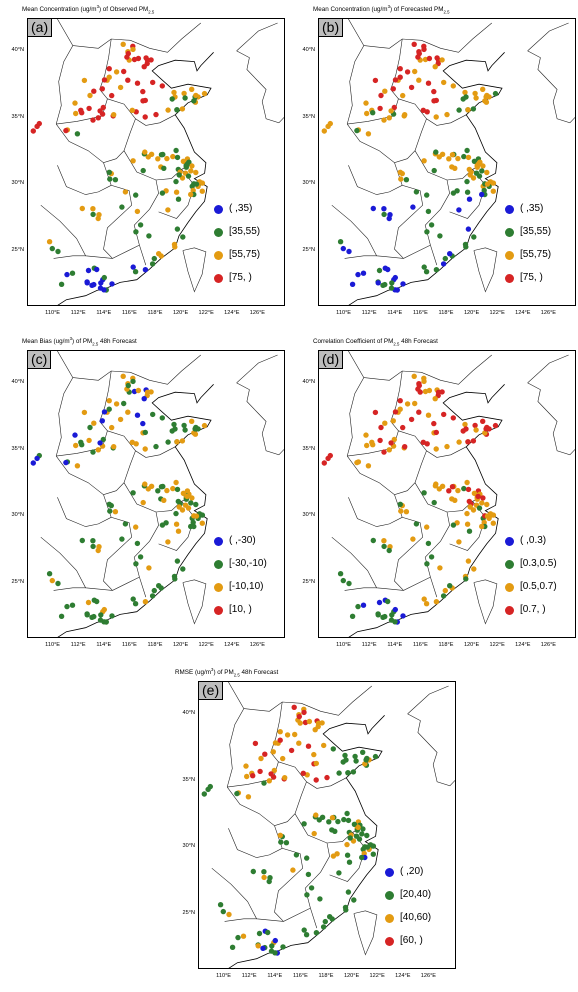  What do you see at coordinates (180, 313) in the screenshot?
I see `x-tick-label: 120°E` at bounding box center [180, 313].